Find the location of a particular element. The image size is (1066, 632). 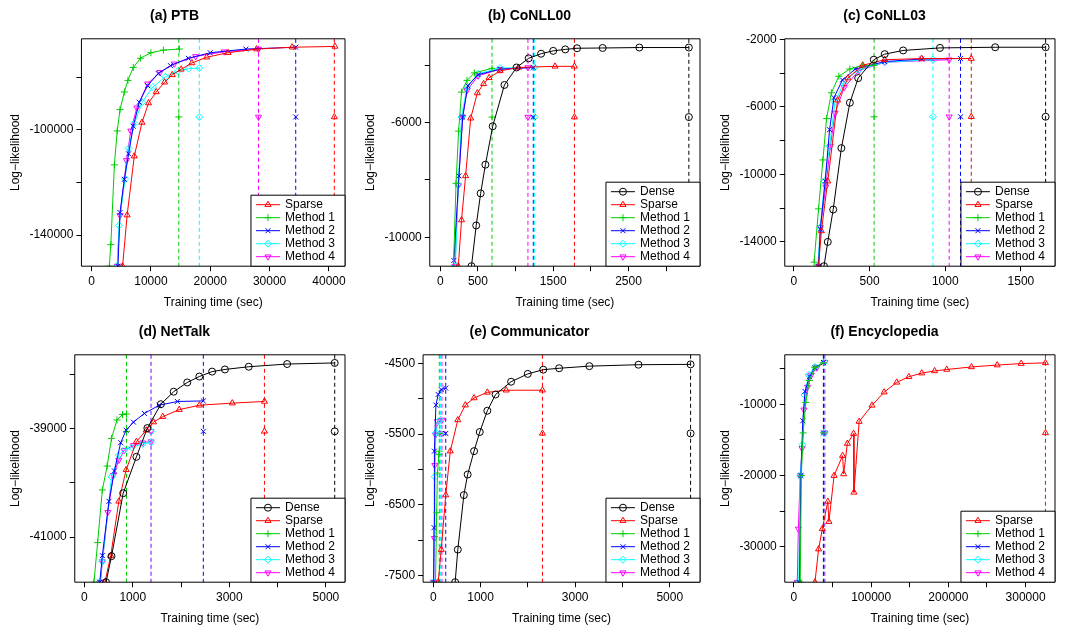

y-tick-label: -20000 is located at coordinates (758, 474).